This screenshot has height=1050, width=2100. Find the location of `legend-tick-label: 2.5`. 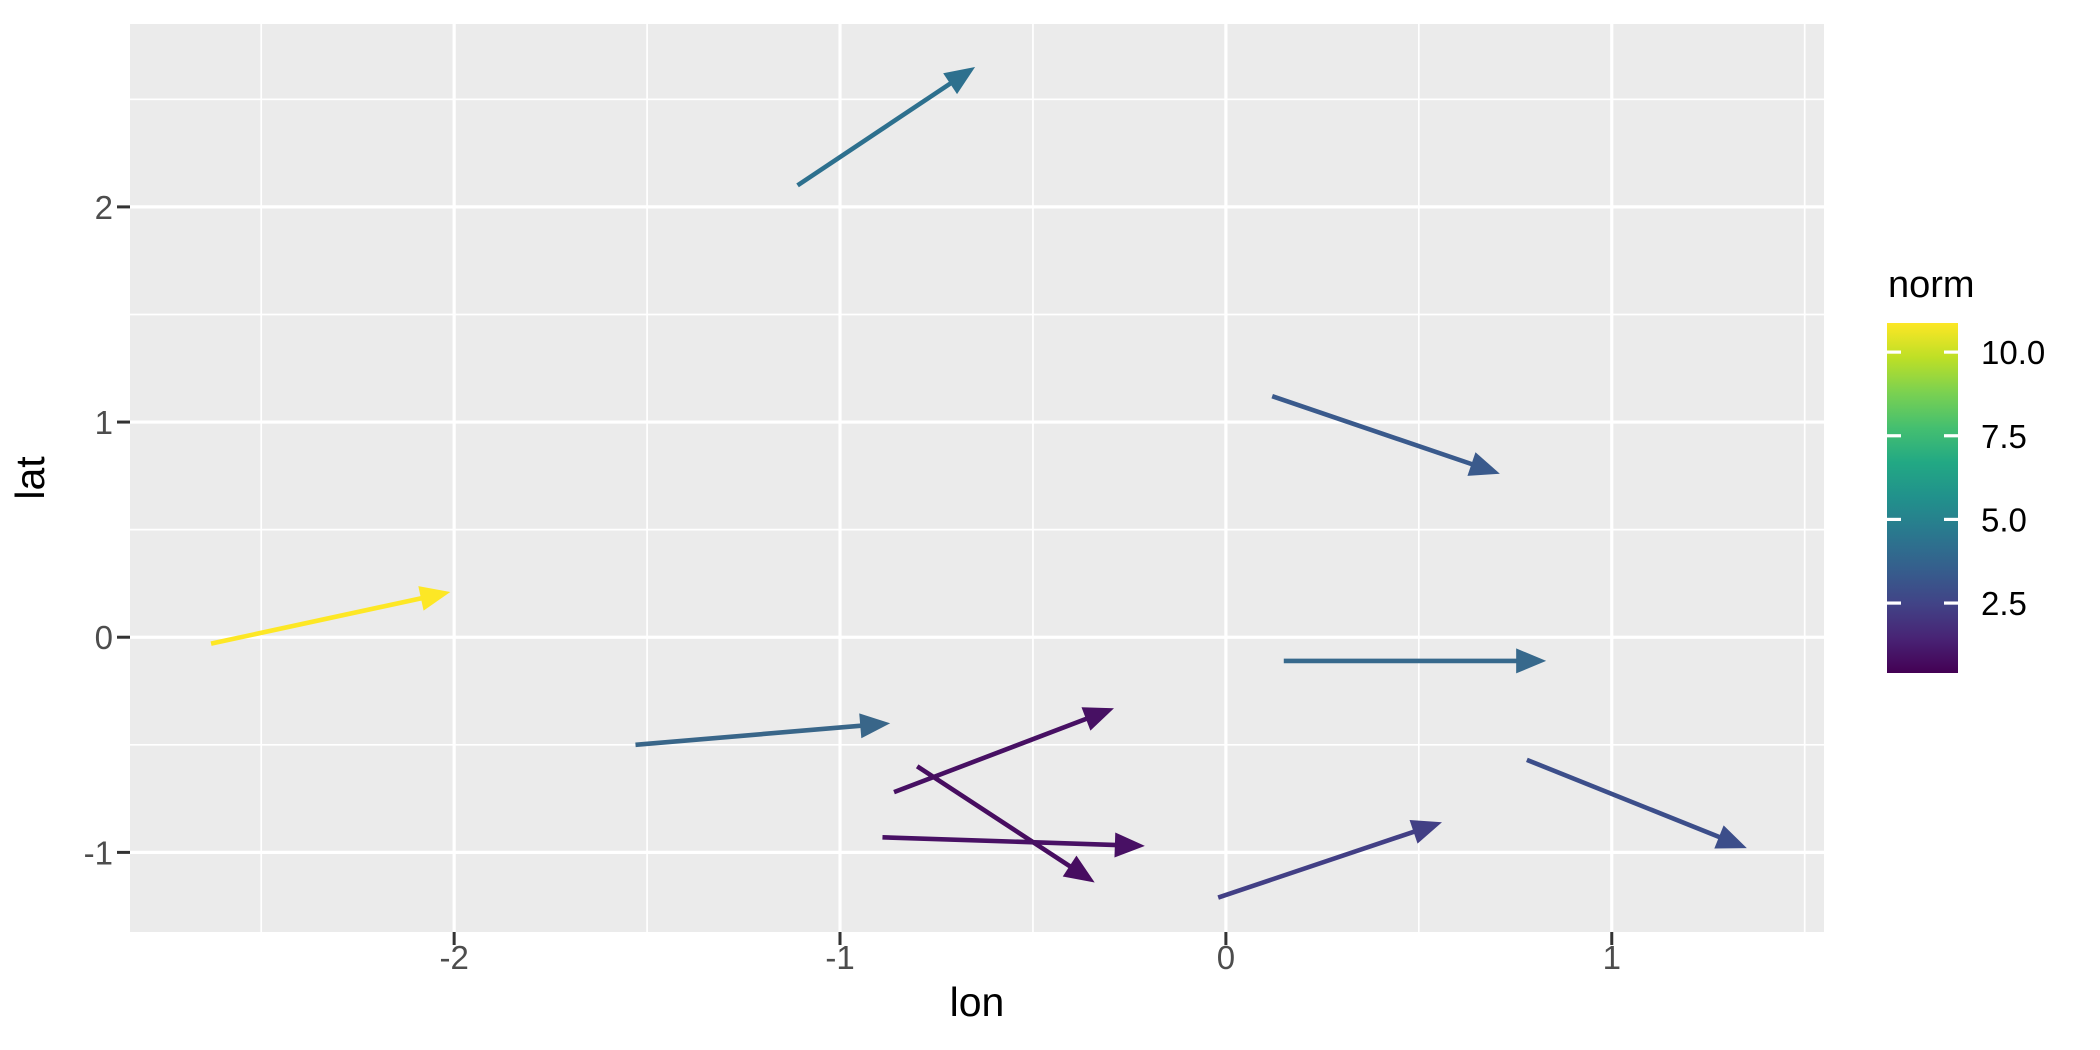

legend-tick-label: 2.5 is located at coordinates (2004, 603).